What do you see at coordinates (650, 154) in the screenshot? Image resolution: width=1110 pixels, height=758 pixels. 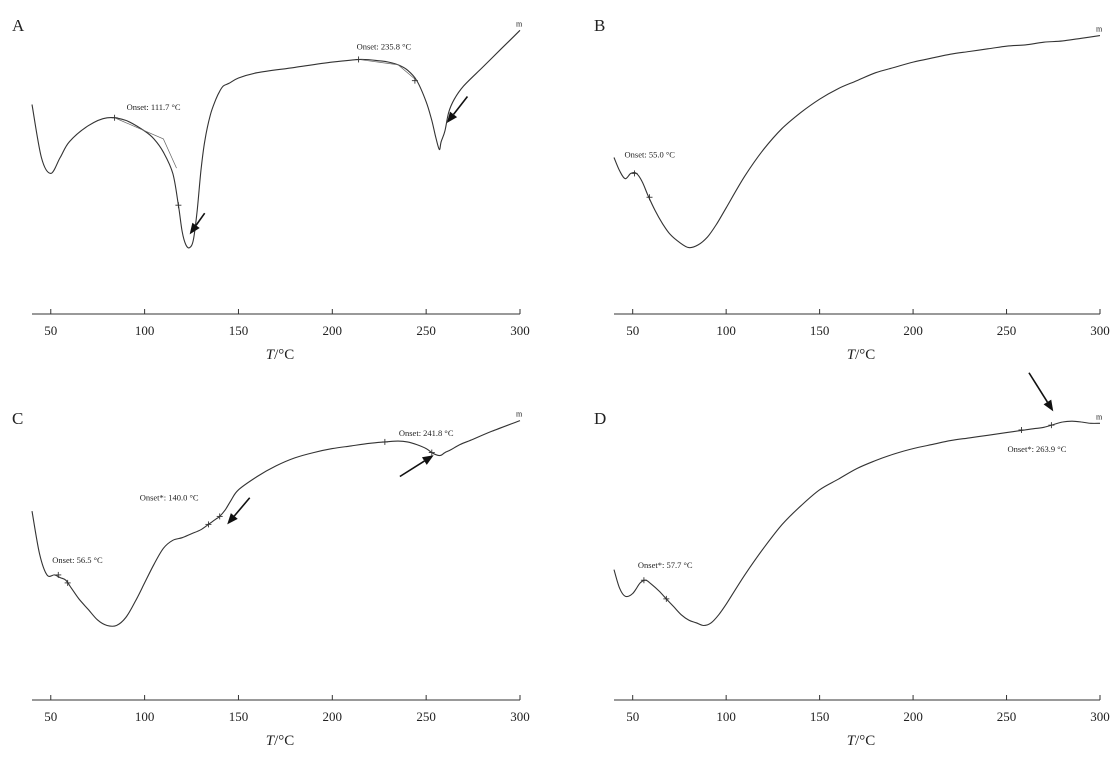 I see `onset-label: Onset: 55.0 °C` at bounding box center [650, 154].